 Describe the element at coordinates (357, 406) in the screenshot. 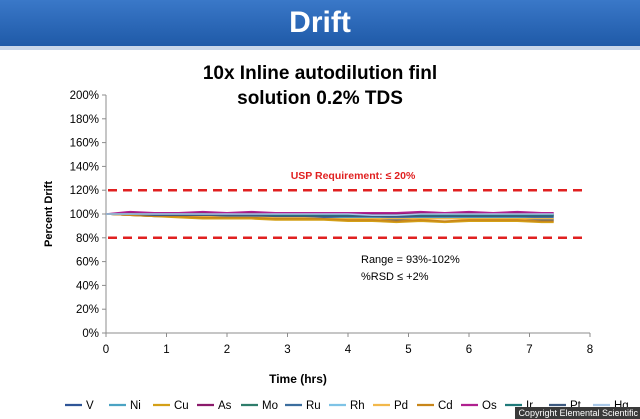

I see `legend-label-rh: Rh` at that location.